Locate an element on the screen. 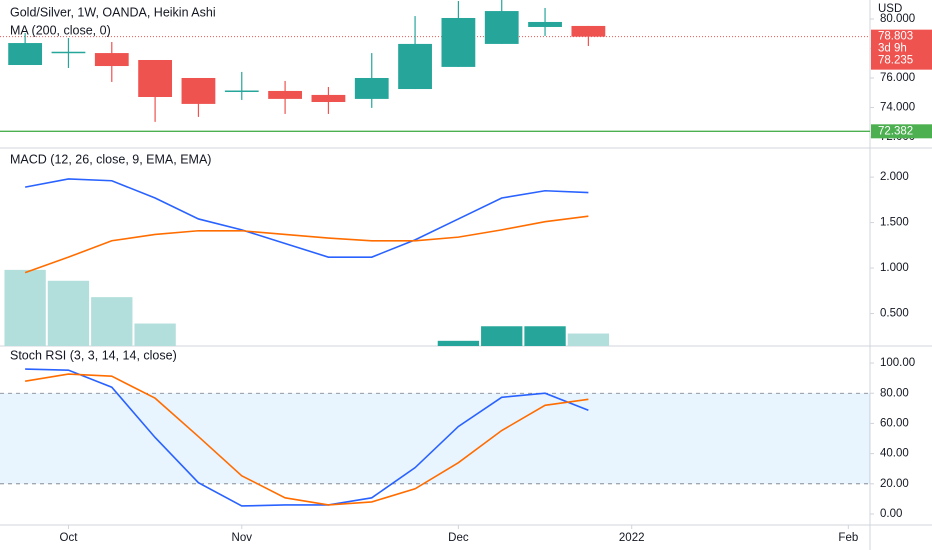 This screenshot has height=550, width=932. x-tick-label: Nov is located at coordinates (242, 538).